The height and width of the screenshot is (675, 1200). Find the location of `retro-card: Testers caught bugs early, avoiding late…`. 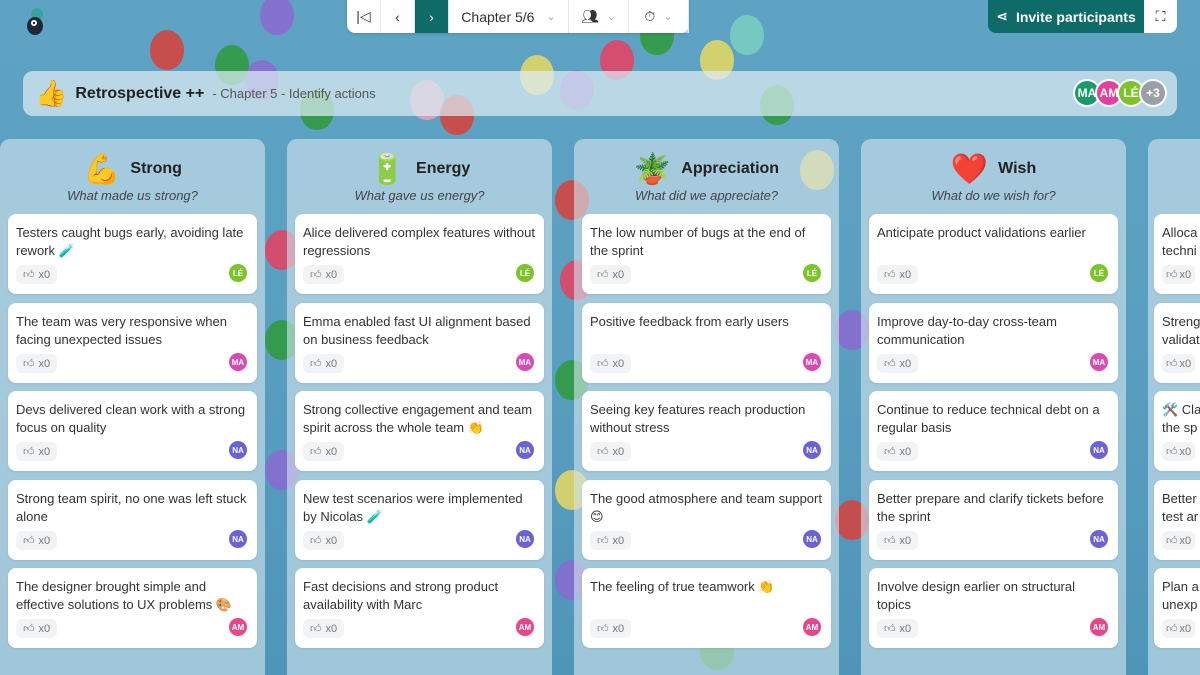

retro-card: Testers caught bugs early, avoiding late… is located at coordinates (132, 254).